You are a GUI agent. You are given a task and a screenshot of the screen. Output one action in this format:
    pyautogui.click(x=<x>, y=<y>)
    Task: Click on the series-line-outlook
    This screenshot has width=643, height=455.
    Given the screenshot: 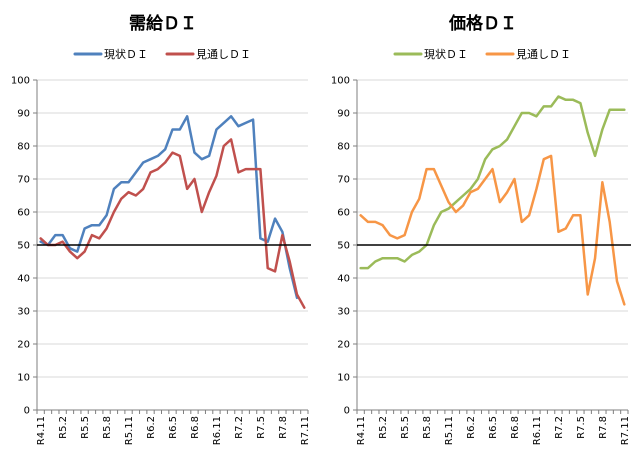 What is the action you would take?
    pyautogui.click(x=492, y=230)
    